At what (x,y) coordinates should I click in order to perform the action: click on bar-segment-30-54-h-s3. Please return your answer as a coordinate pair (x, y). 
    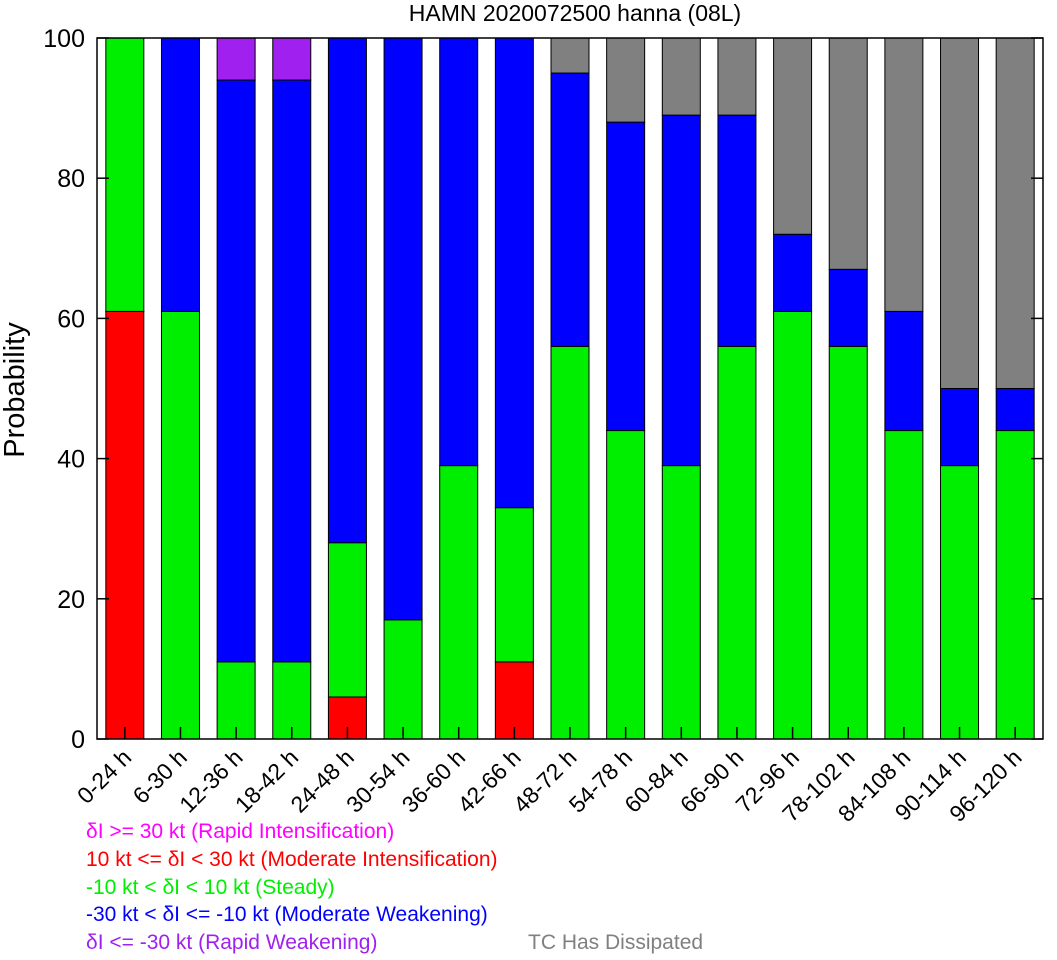
    Looking at the image, I should click on (403, 329).